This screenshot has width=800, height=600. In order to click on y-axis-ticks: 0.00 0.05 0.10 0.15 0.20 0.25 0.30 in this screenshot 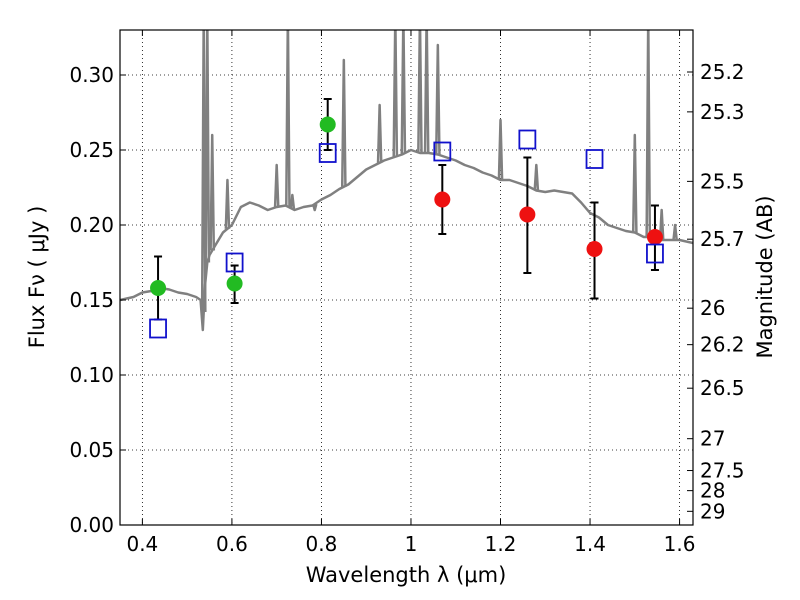, I will do `click(97, 300)`.